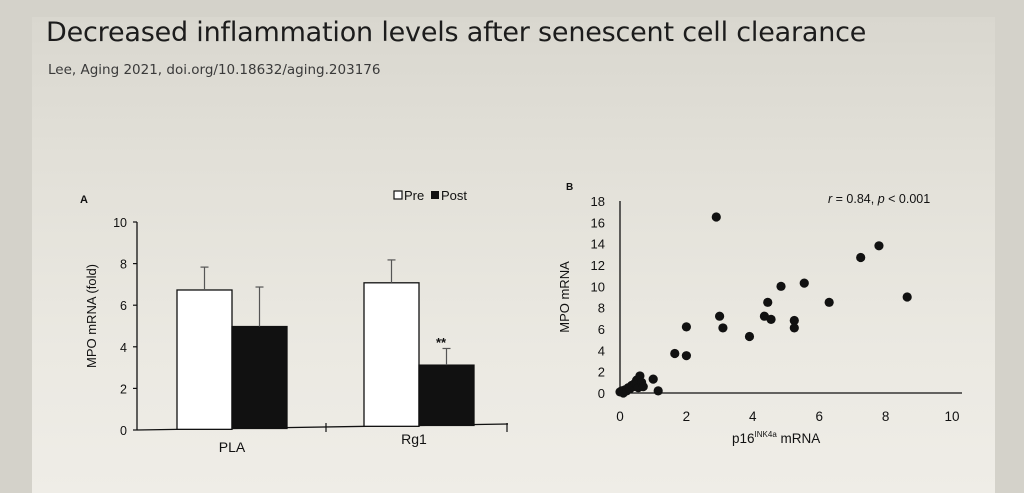  What do you see at coordinates (435, 195) in the screenshot?
I see `legend-swatch-post` at bounding box center [435, 195].